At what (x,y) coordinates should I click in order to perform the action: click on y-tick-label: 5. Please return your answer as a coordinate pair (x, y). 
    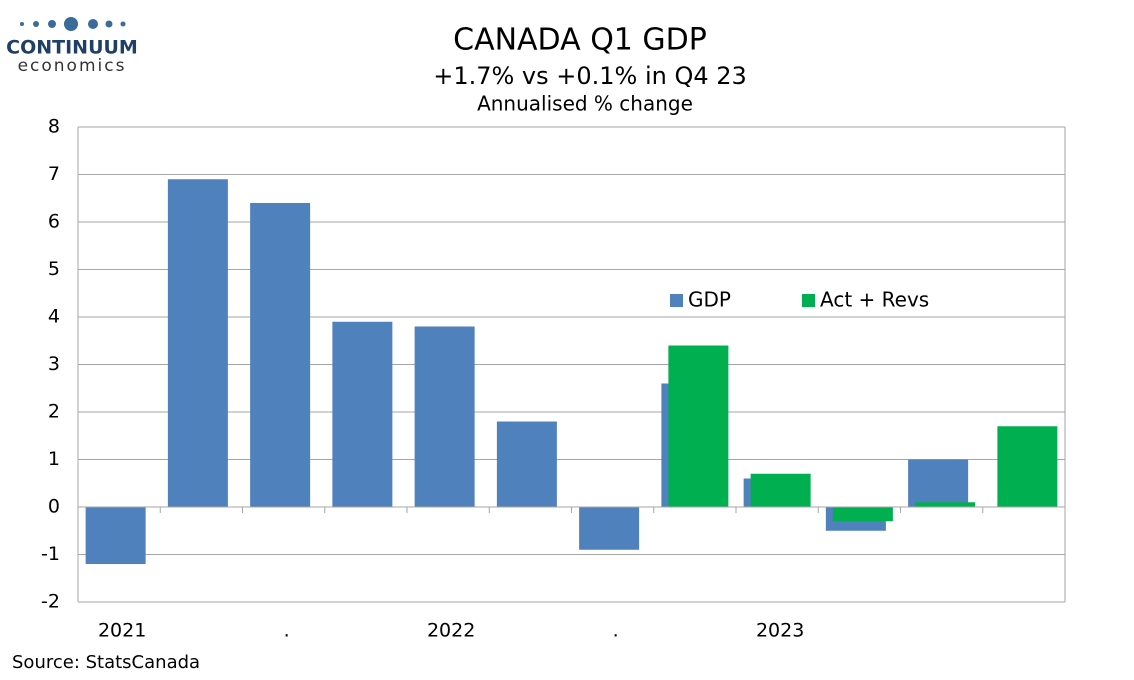
    Looking at the image, I should click on (54, 269).